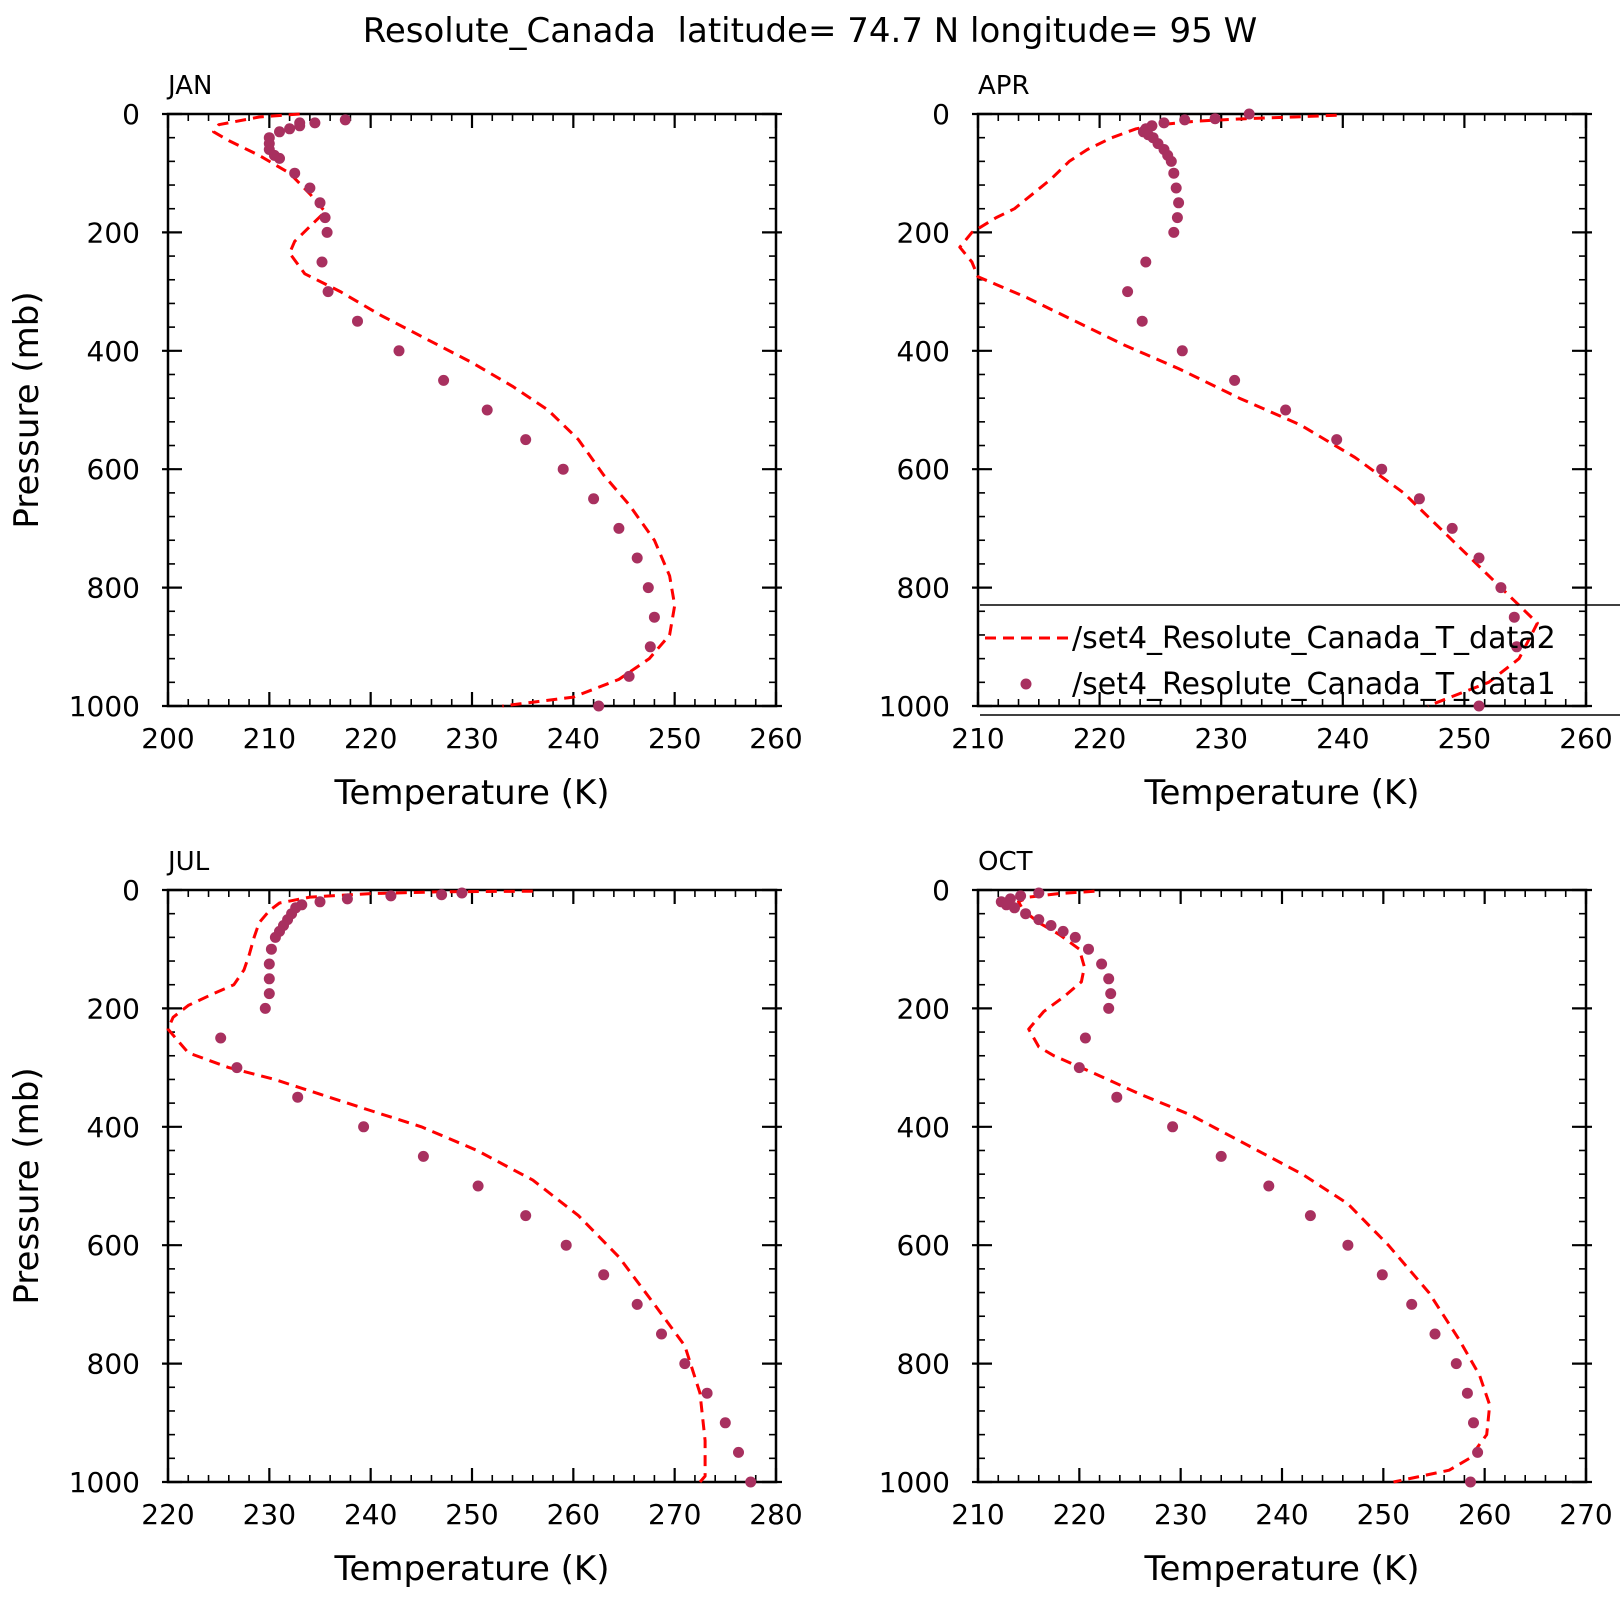 The height and width of the screenshot is (1620, 1620). I want to click on x-tick-label: 210, so click(977, 1514).